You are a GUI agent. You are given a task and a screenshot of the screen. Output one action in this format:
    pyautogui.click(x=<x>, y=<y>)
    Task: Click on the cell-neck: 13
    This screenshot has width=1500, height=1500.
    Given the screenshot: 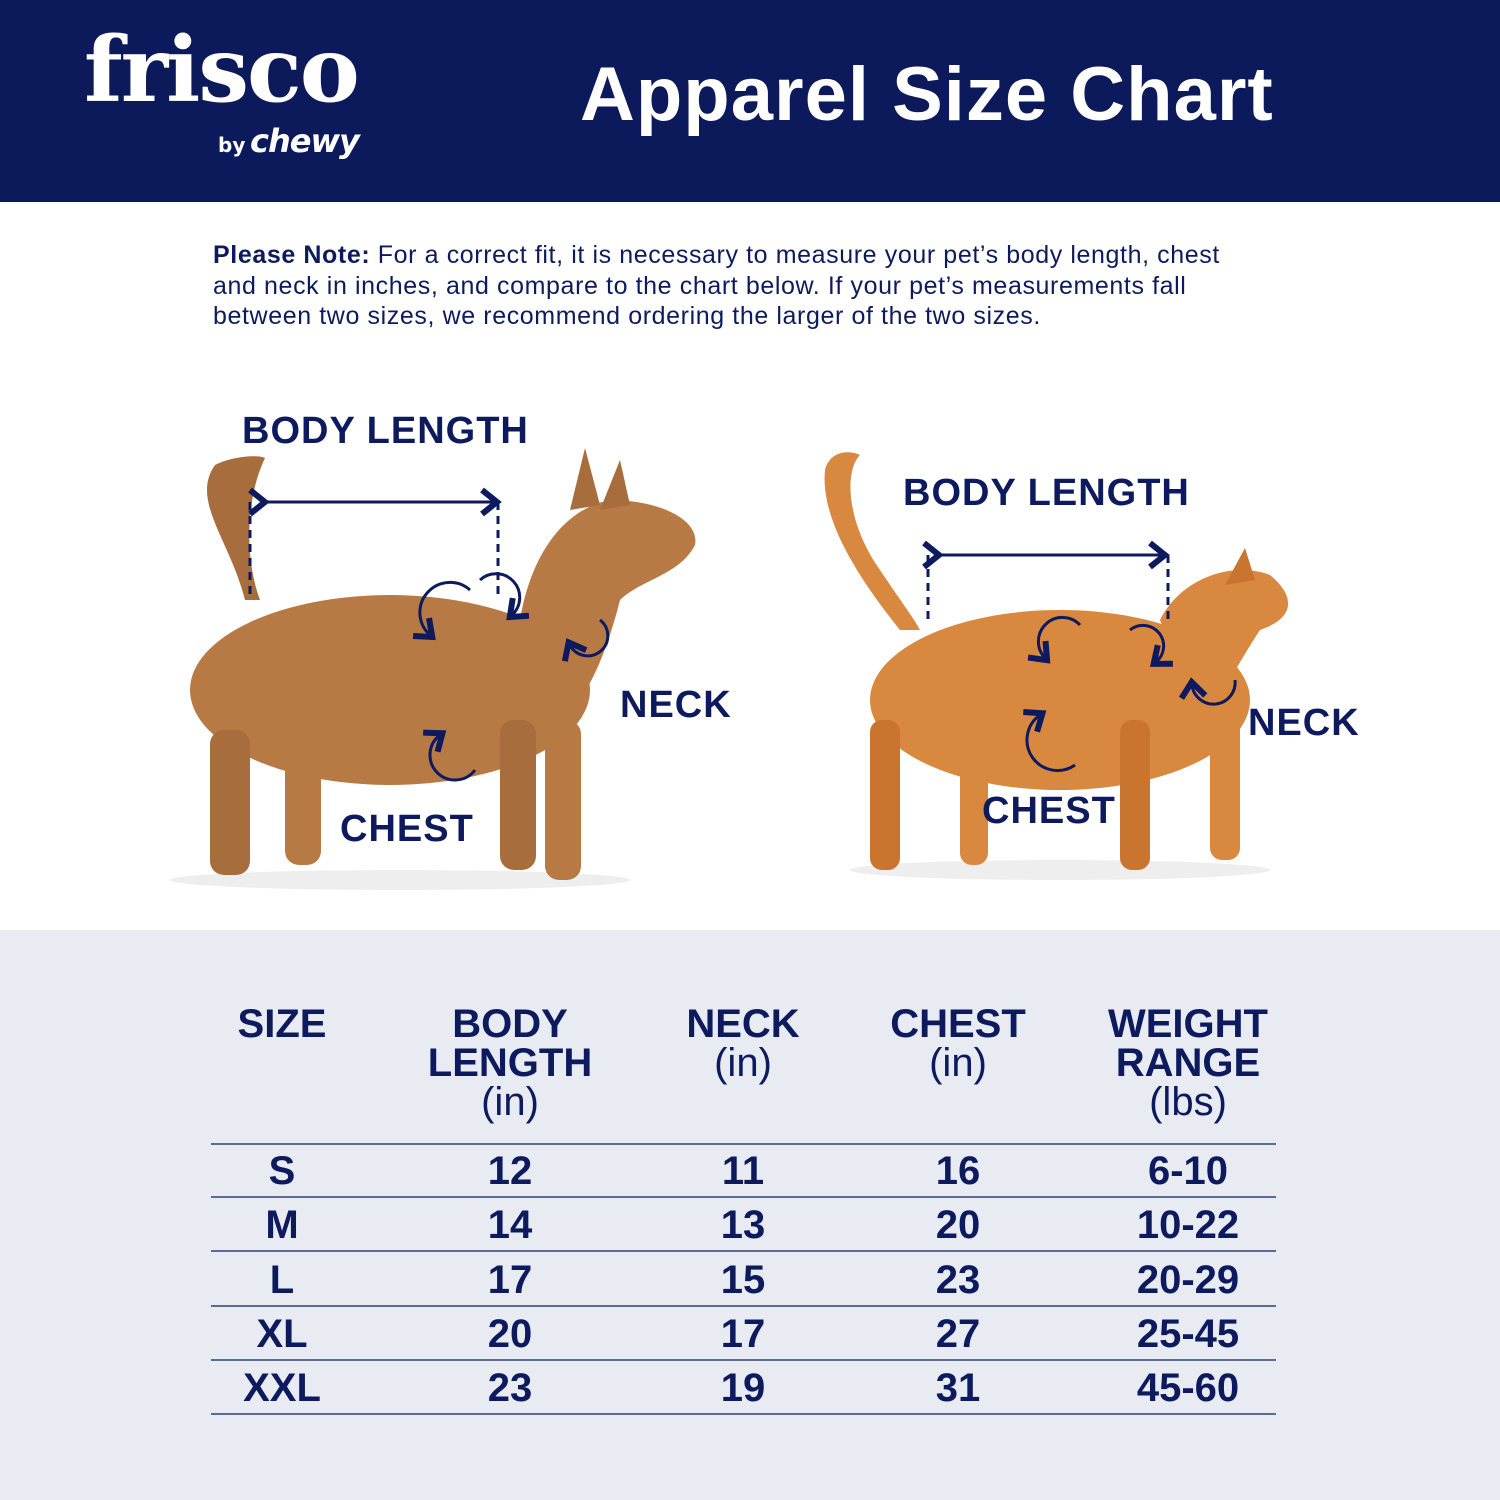 What is the action you would take?
    pyautogui.click(x=743, y=1225)
    